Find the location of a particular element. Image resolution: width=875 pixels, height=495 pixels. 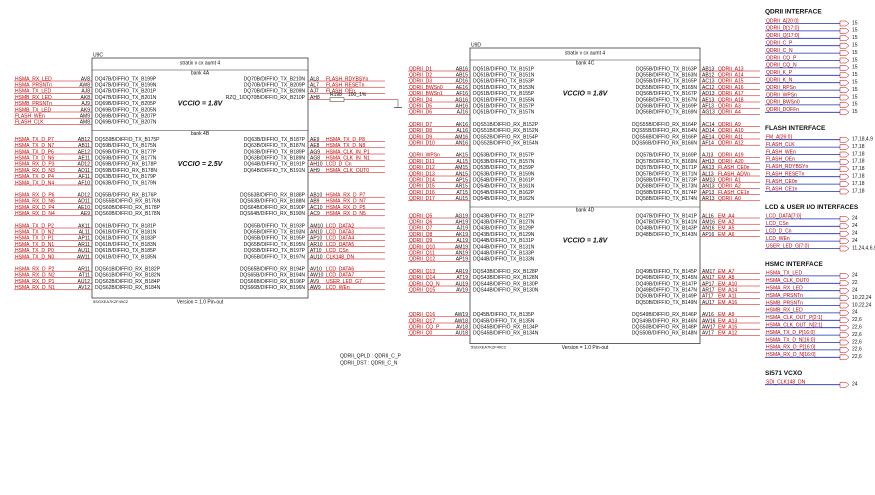

page-ref: 24 is located at coordinates (855, 241).